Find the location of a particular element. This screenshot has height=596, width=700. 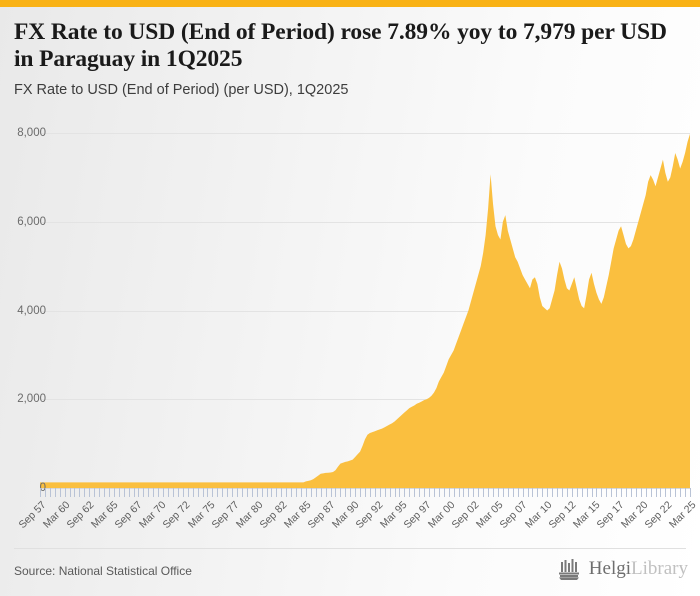

helgi-library-logo: HelgiLibrary is located at coordinates (622, 569).